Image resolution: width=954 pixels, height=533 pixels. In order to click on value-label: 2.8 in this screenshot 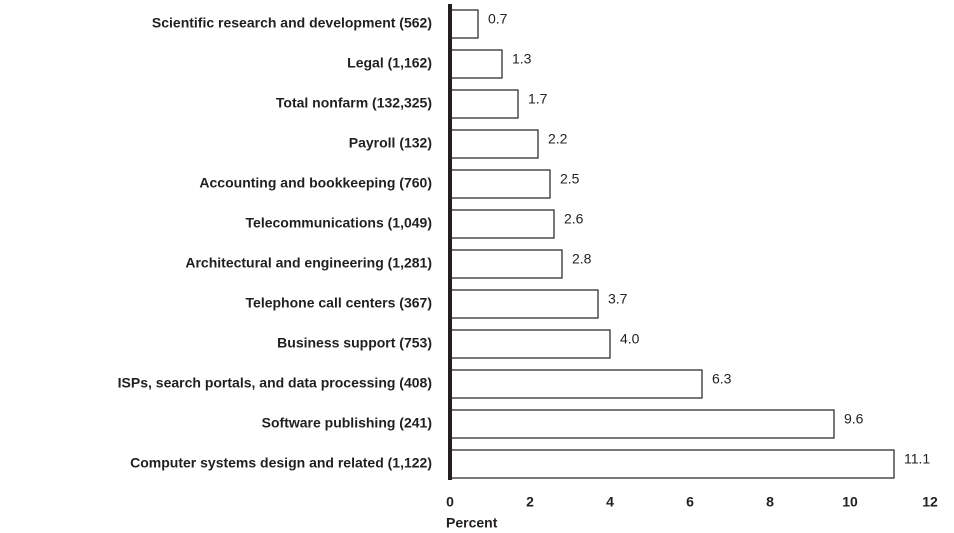, I will do `click(582, 259)`.